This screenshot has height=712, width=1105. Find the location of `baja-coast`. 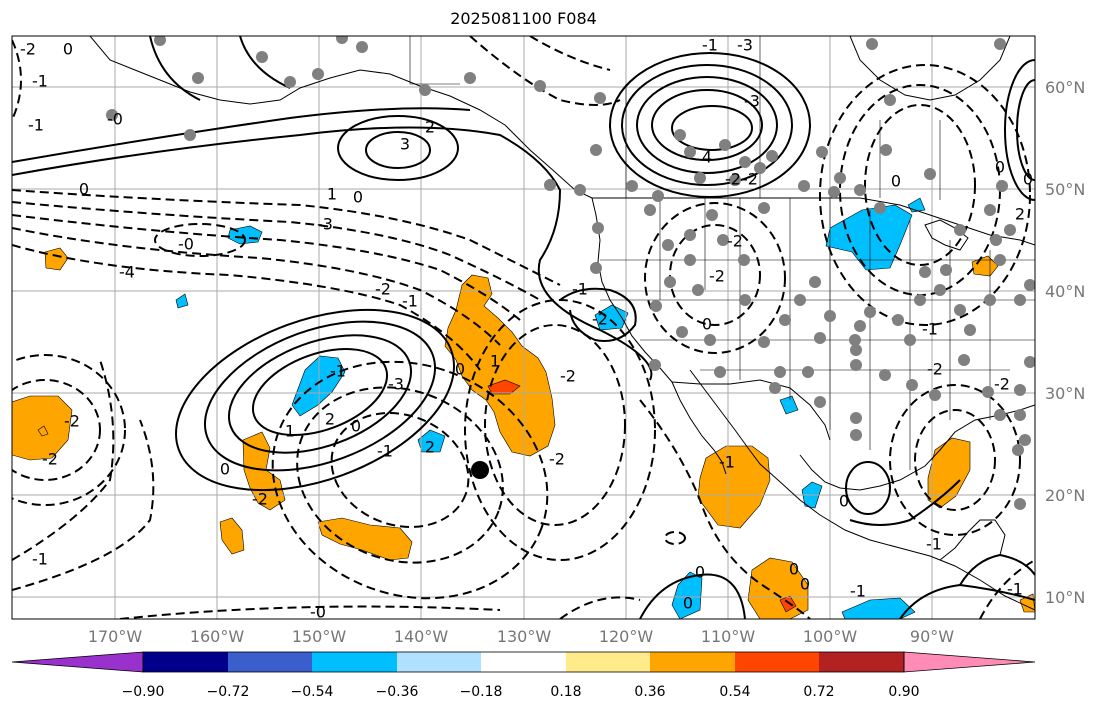

baja-coast is located at coordinates (699, 428).